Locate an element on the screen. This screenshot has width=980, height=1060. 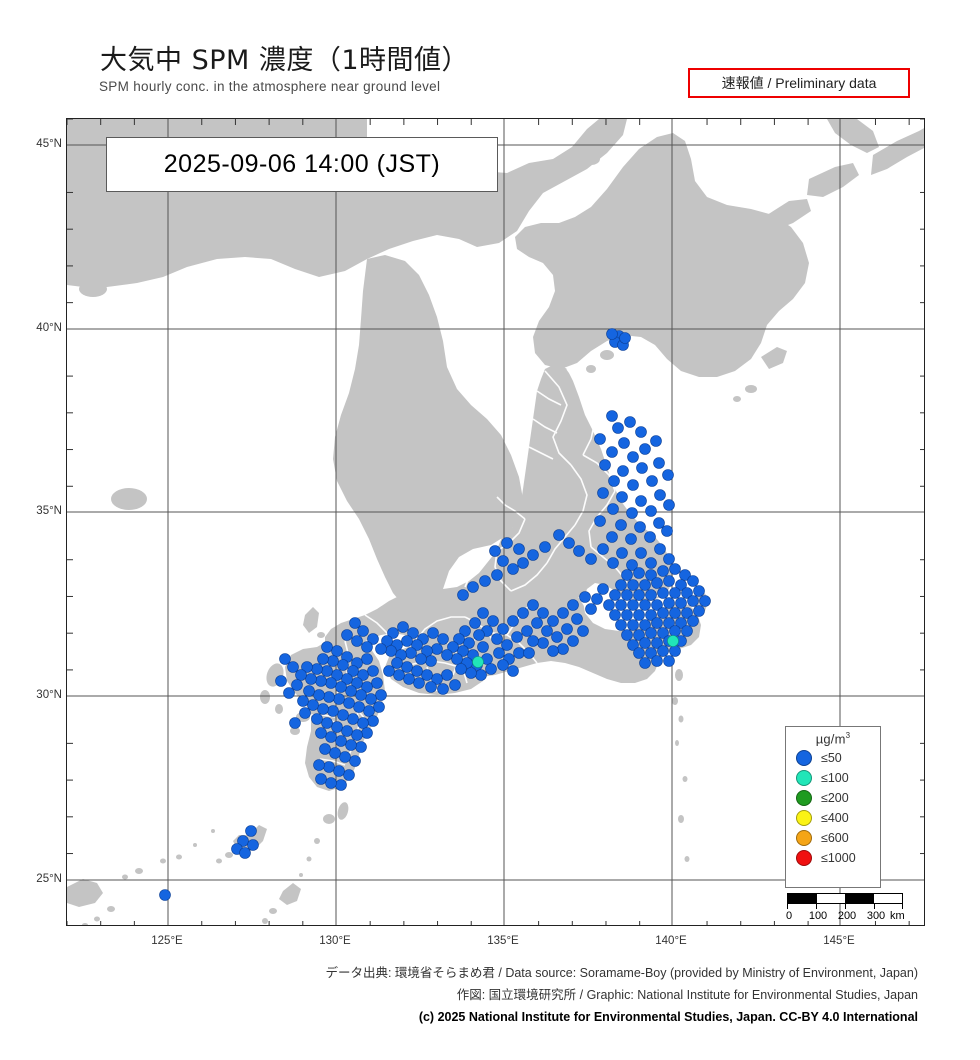
legend-label-400: ≤400 is located at coordinates (835, 818).